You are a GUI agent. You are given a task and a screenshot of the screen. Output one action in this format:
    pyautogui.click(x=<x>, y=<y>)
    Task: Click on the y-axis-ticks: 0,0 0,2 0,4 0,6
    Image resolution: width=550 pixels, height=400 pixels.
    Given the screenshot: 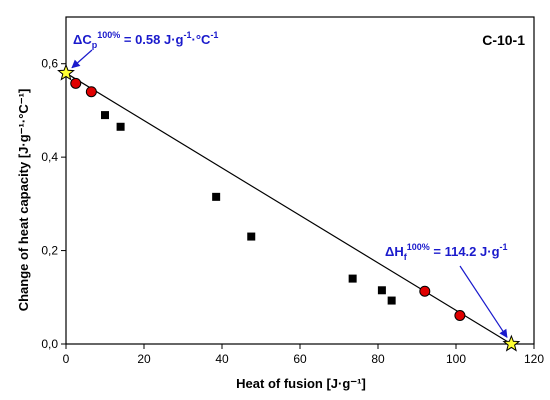 What is the action you would take?
    pyautogui.click(x=53, y=204)
    